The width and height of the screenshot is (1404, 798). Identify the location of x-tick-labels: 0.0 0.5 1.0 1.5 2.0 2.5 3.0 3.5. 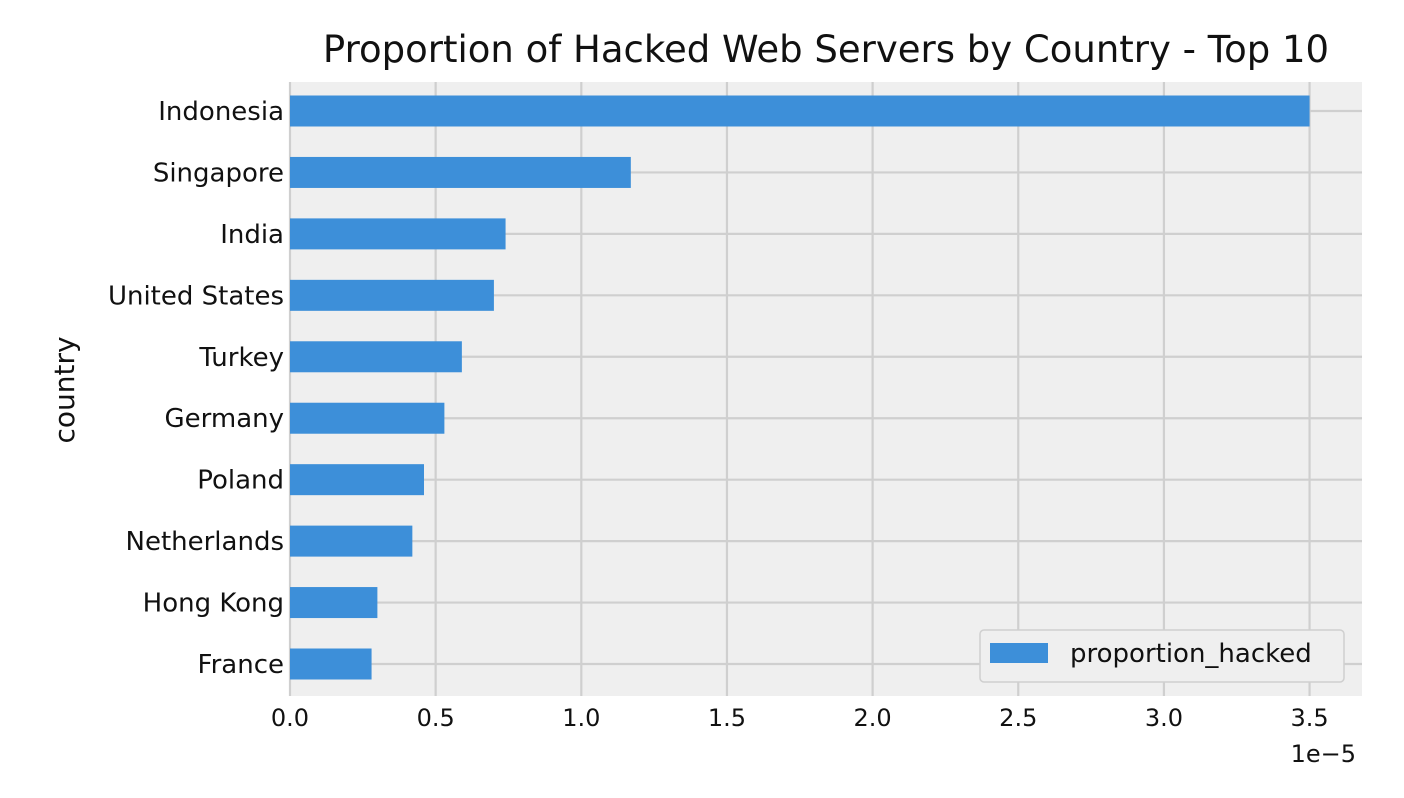
(800, 718).